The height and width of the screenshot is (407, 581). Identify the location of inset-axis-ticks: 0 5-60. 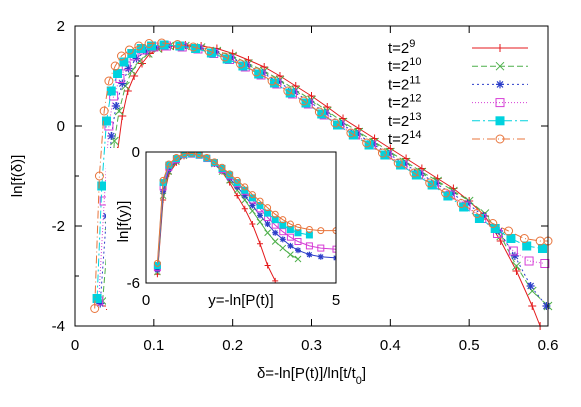
(234, 226).